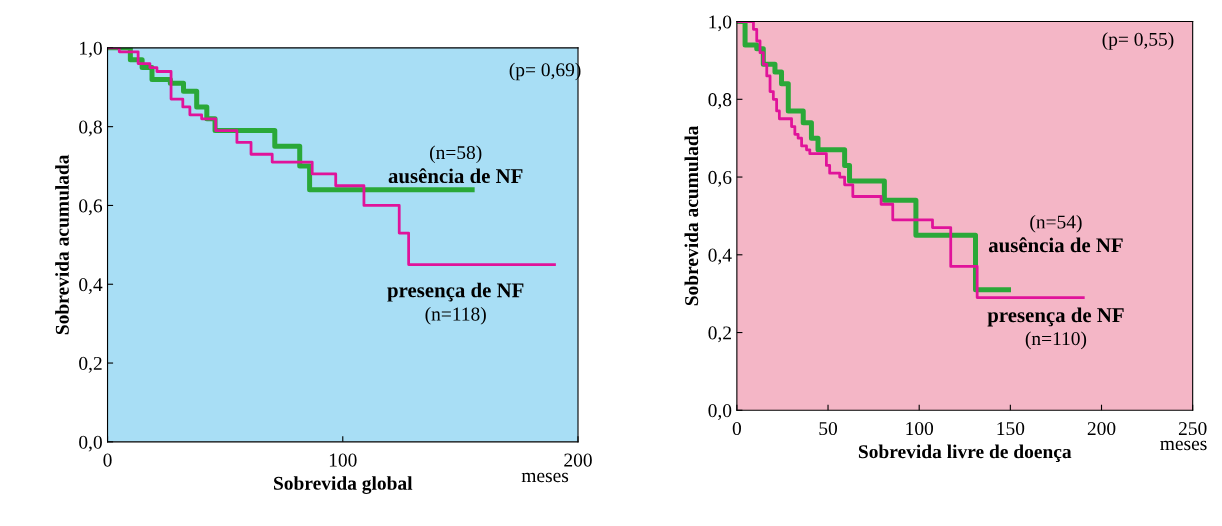 This screenshot has width=1222, height=526. I want to click on annotation: (p= 0,55), so click(1138, 41).